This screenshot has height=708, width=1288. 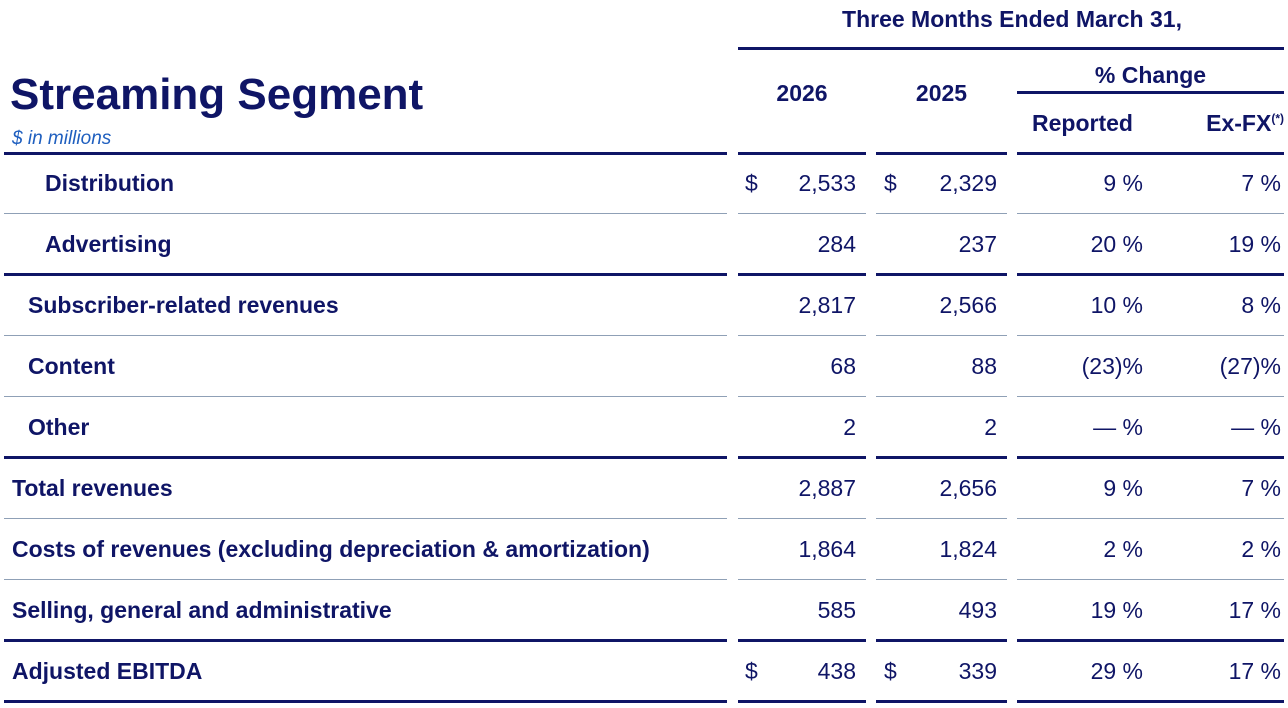 What do you see at coordinates (202, 610) in the screenshot?
I see `row-label: Selling, general and administrative` at bounding box center [202, 610].